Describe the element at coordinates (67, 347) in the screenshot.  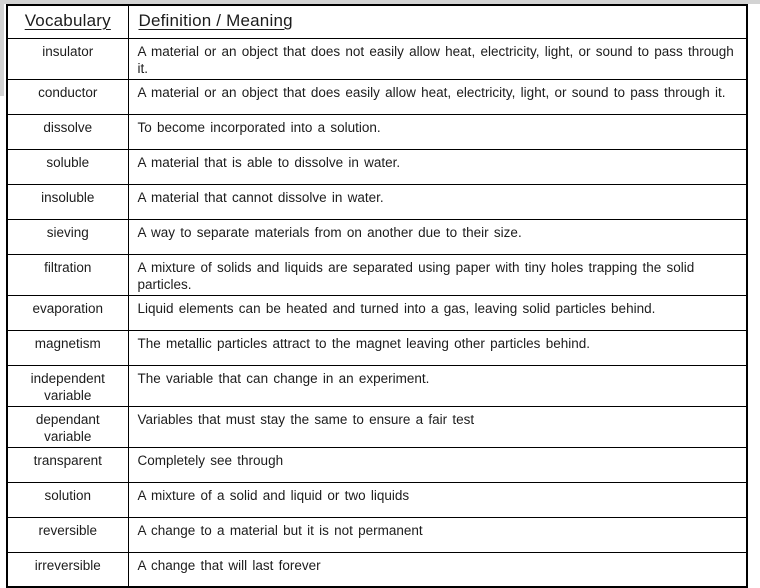
I see `vocab-term-cell: magnetism` at that location.